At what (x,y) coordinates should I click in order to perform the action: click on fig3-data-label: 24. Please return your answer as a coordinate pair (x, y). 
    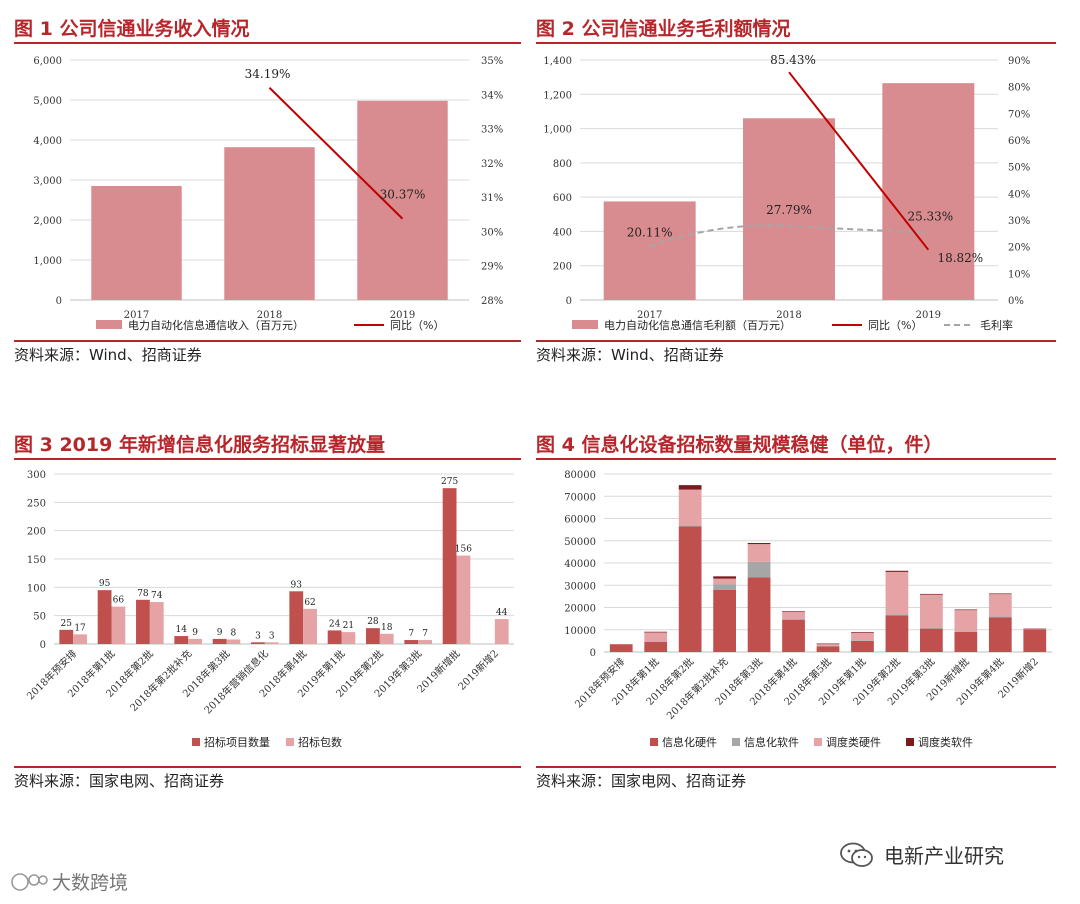
    Looking at the image, I should click on (335, 624).